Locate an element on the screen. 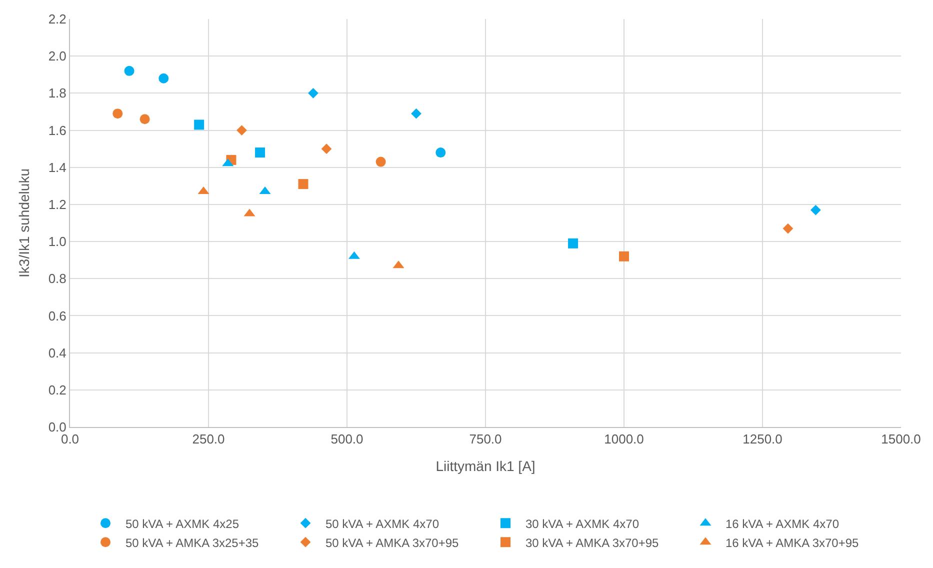  x-tick-label: 1250.0 is located at coordinates (762, 439).